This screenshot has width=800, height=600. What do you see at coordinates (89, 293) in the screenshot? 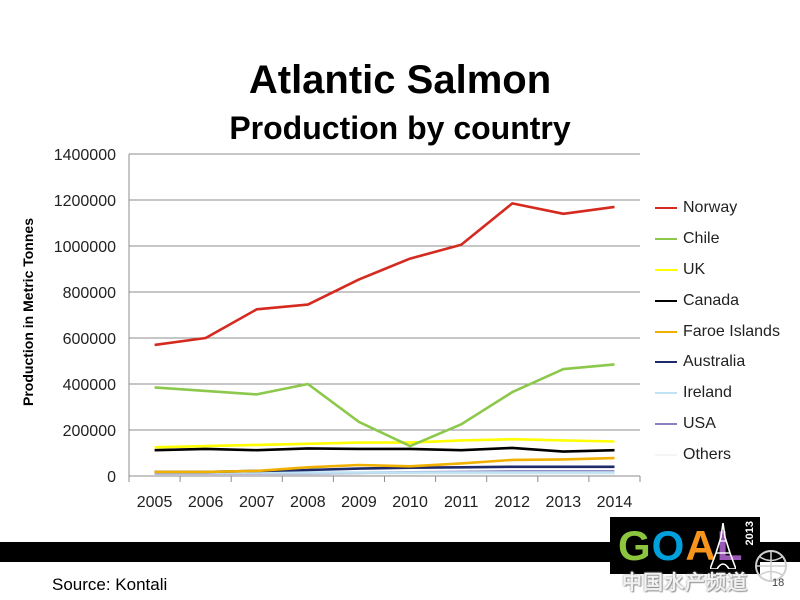
I see `y-tick-label: 800000` at bounding box center [89, 293].